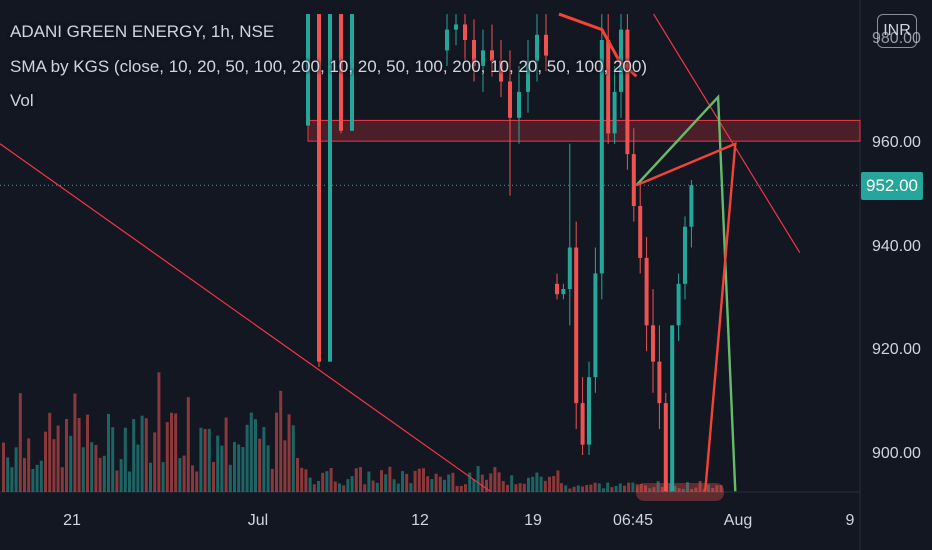 The image size is (932, 550). I want to click on x-tick-label: 9, so click(850, 520).